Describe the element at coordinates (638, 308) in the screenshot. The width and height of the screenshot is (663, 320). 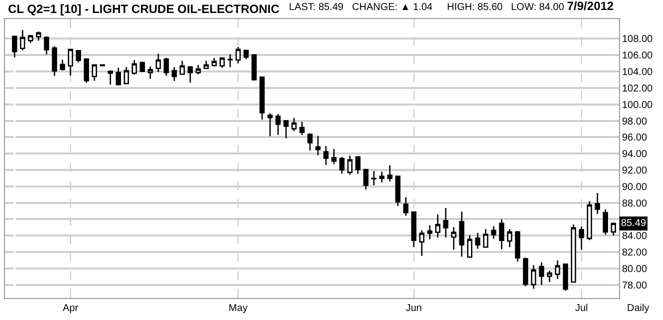
I see `text: Daily` at that location.